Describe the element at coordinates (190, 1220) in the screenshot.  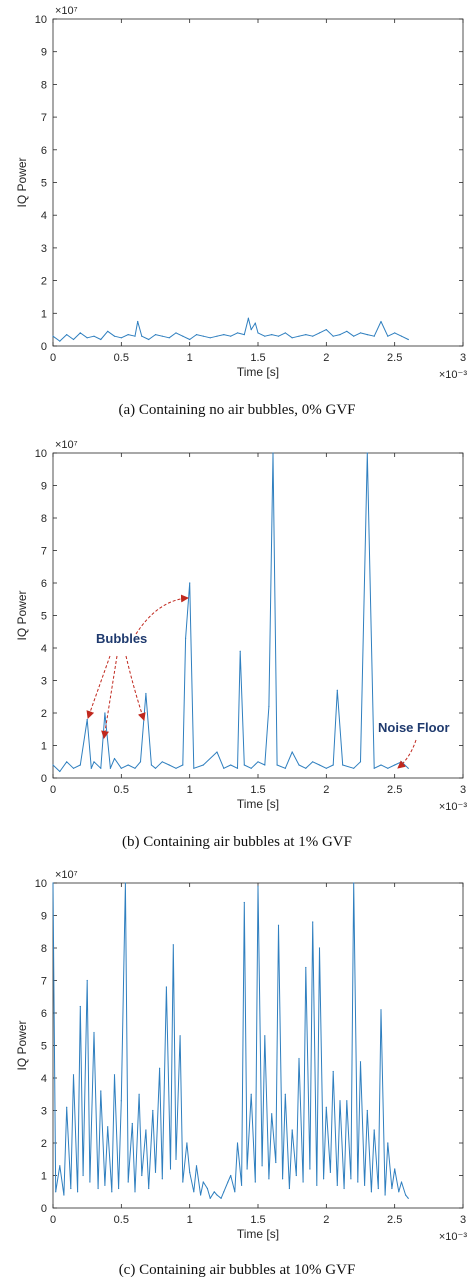
I see `x-tick-label: 1` at that location.